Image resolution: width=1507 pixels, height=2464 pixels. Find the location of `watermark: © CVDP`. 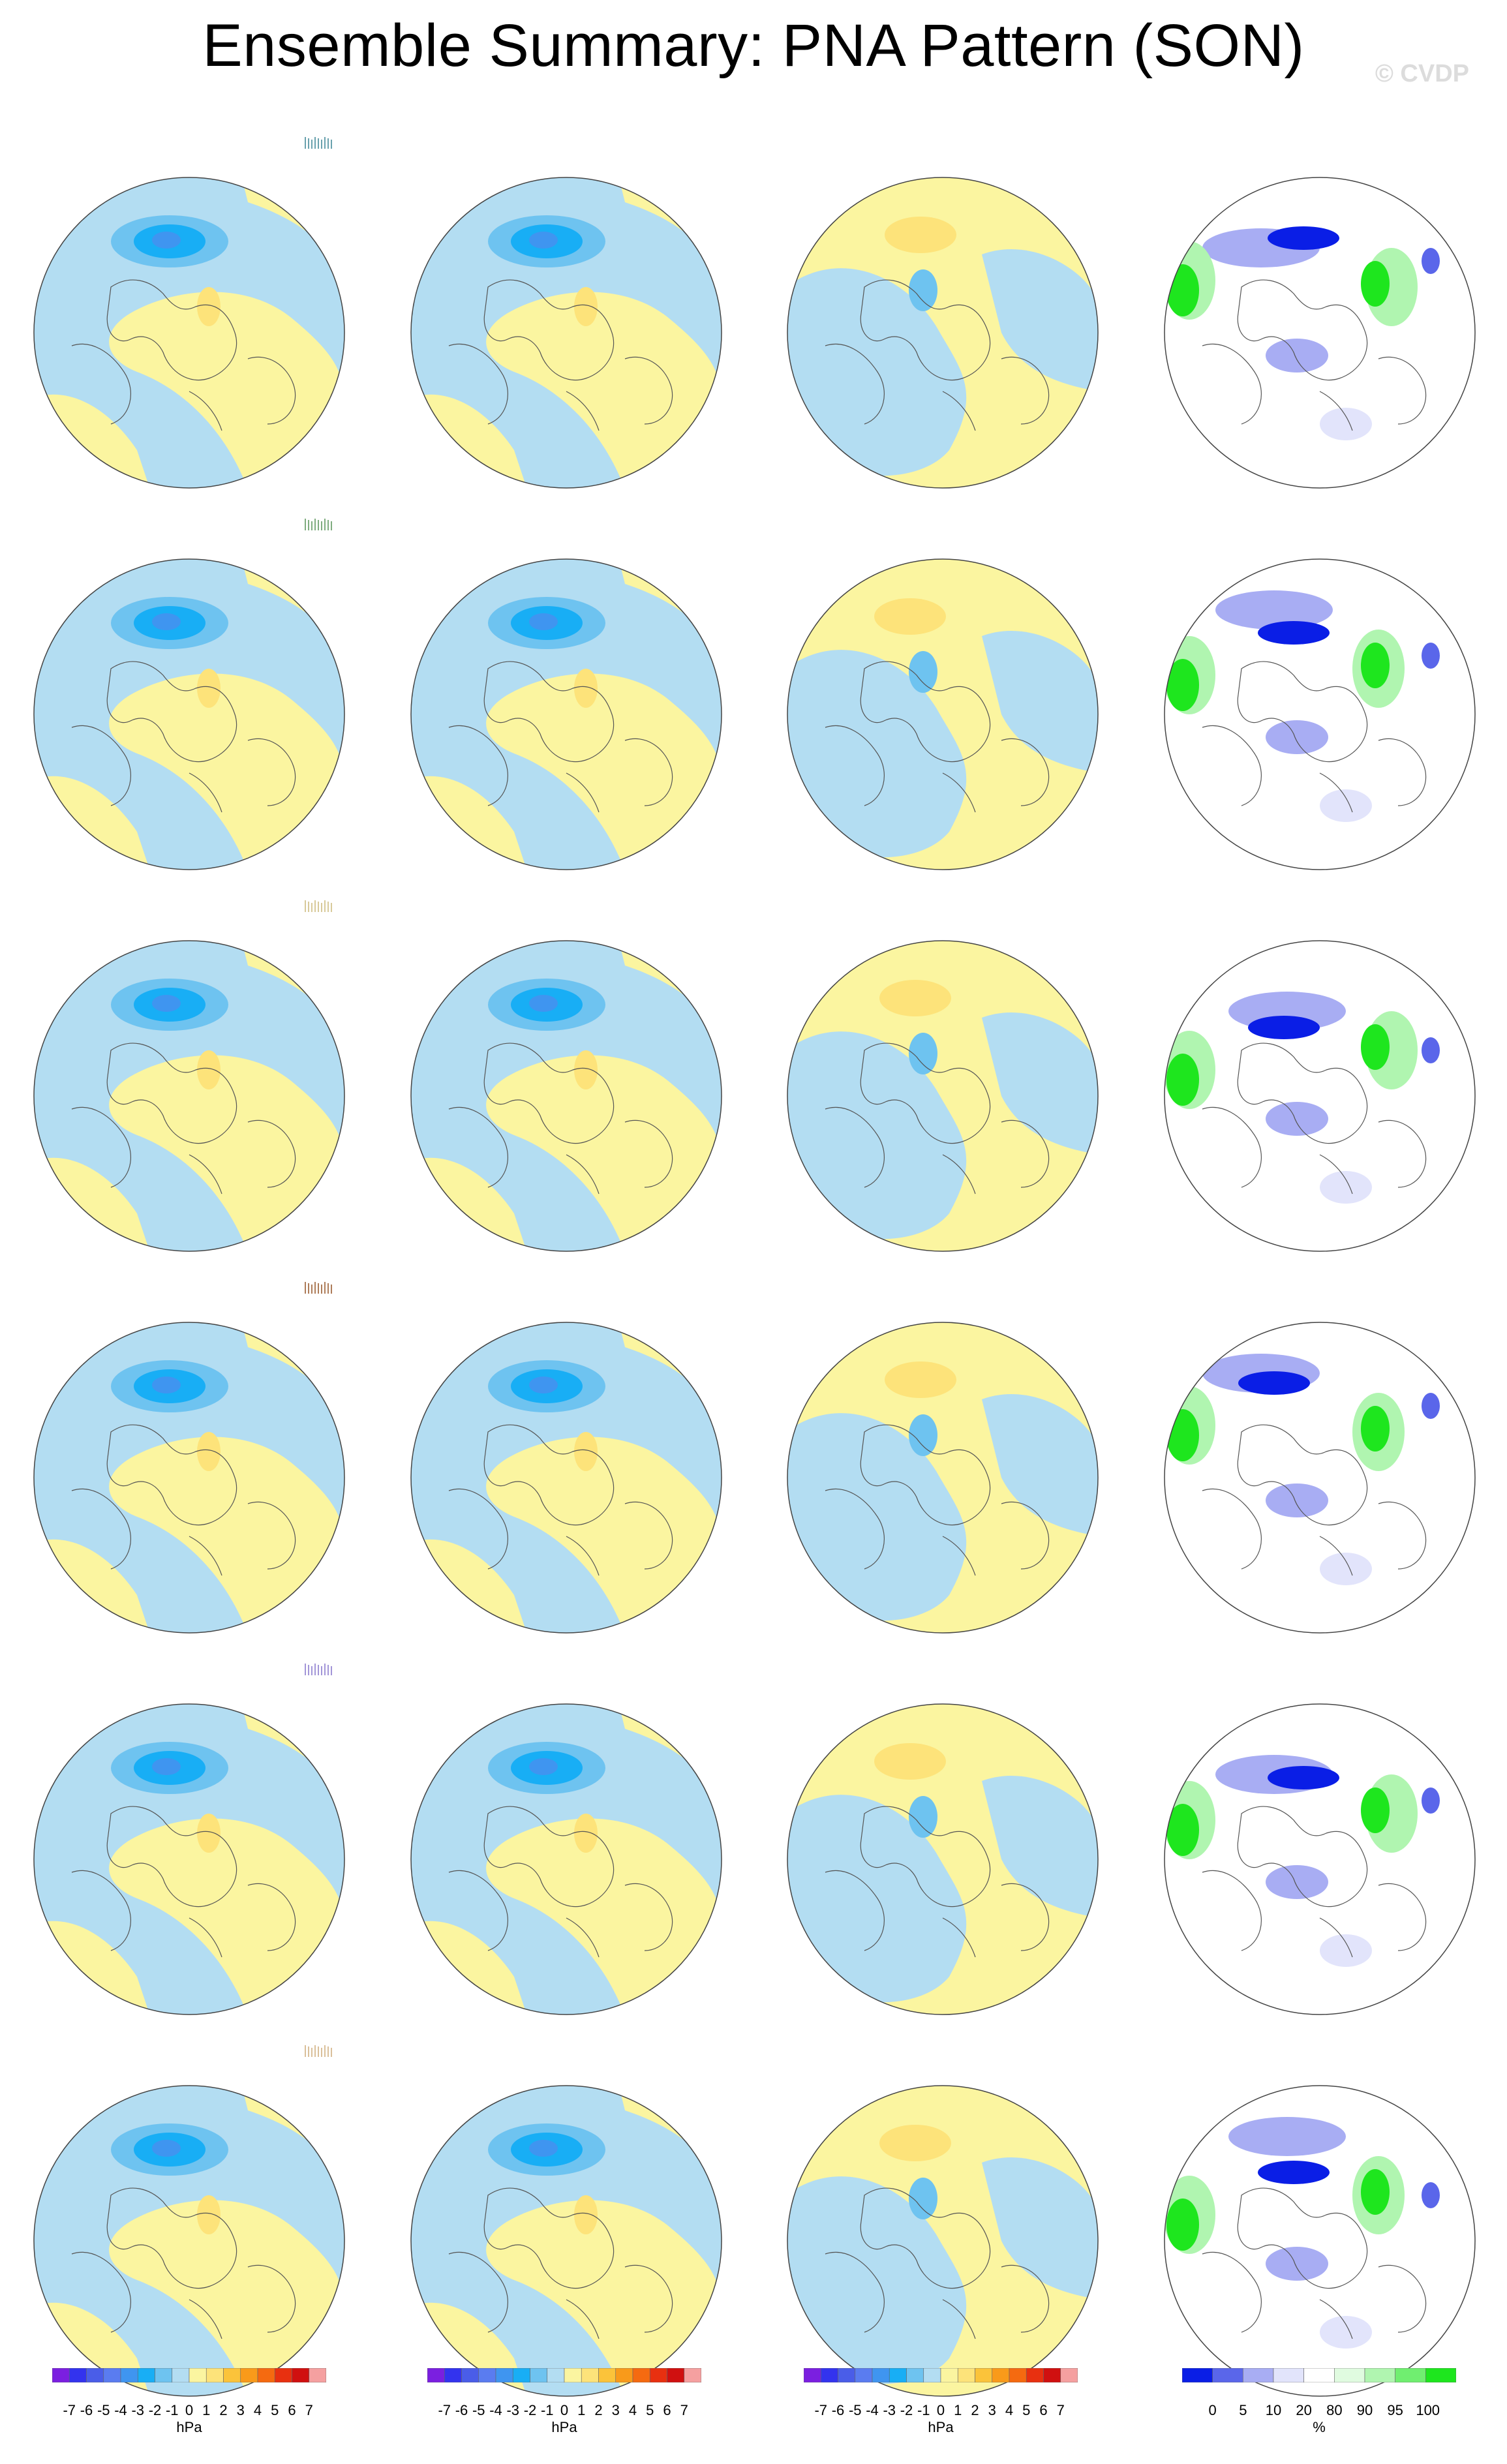

watermark: © CVDP is located at coordinates (1422, 73).